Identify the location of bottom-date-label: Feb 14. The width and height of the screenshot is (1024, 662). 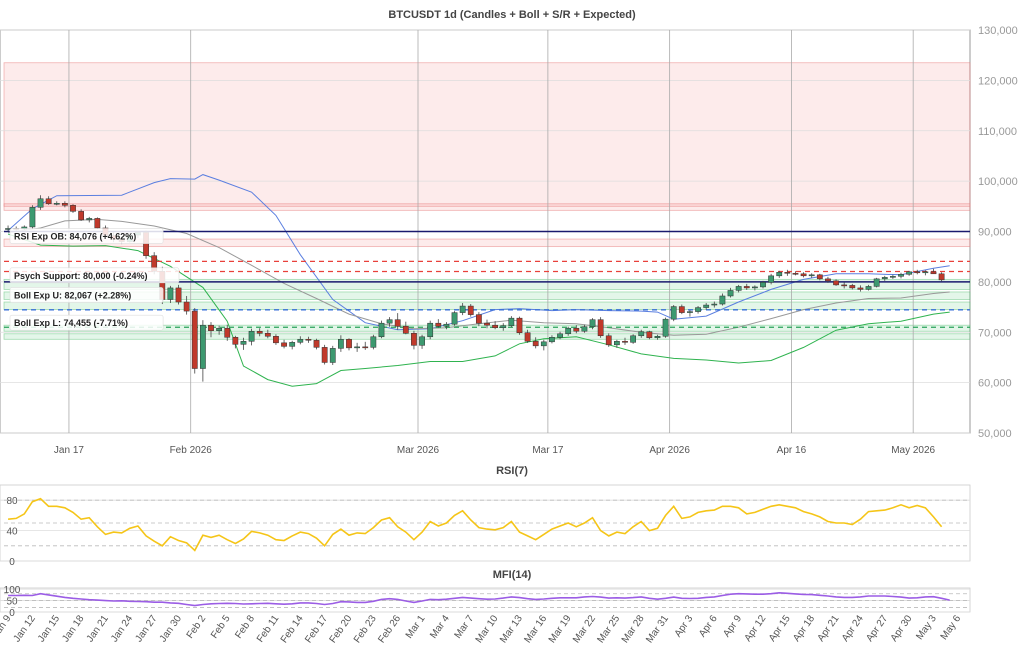
(292, 629).